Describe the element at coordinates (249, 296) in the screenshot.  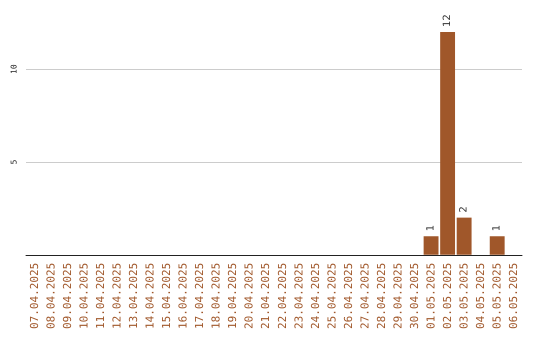
I see `x-tick-label: 20.04.2025` at that location.